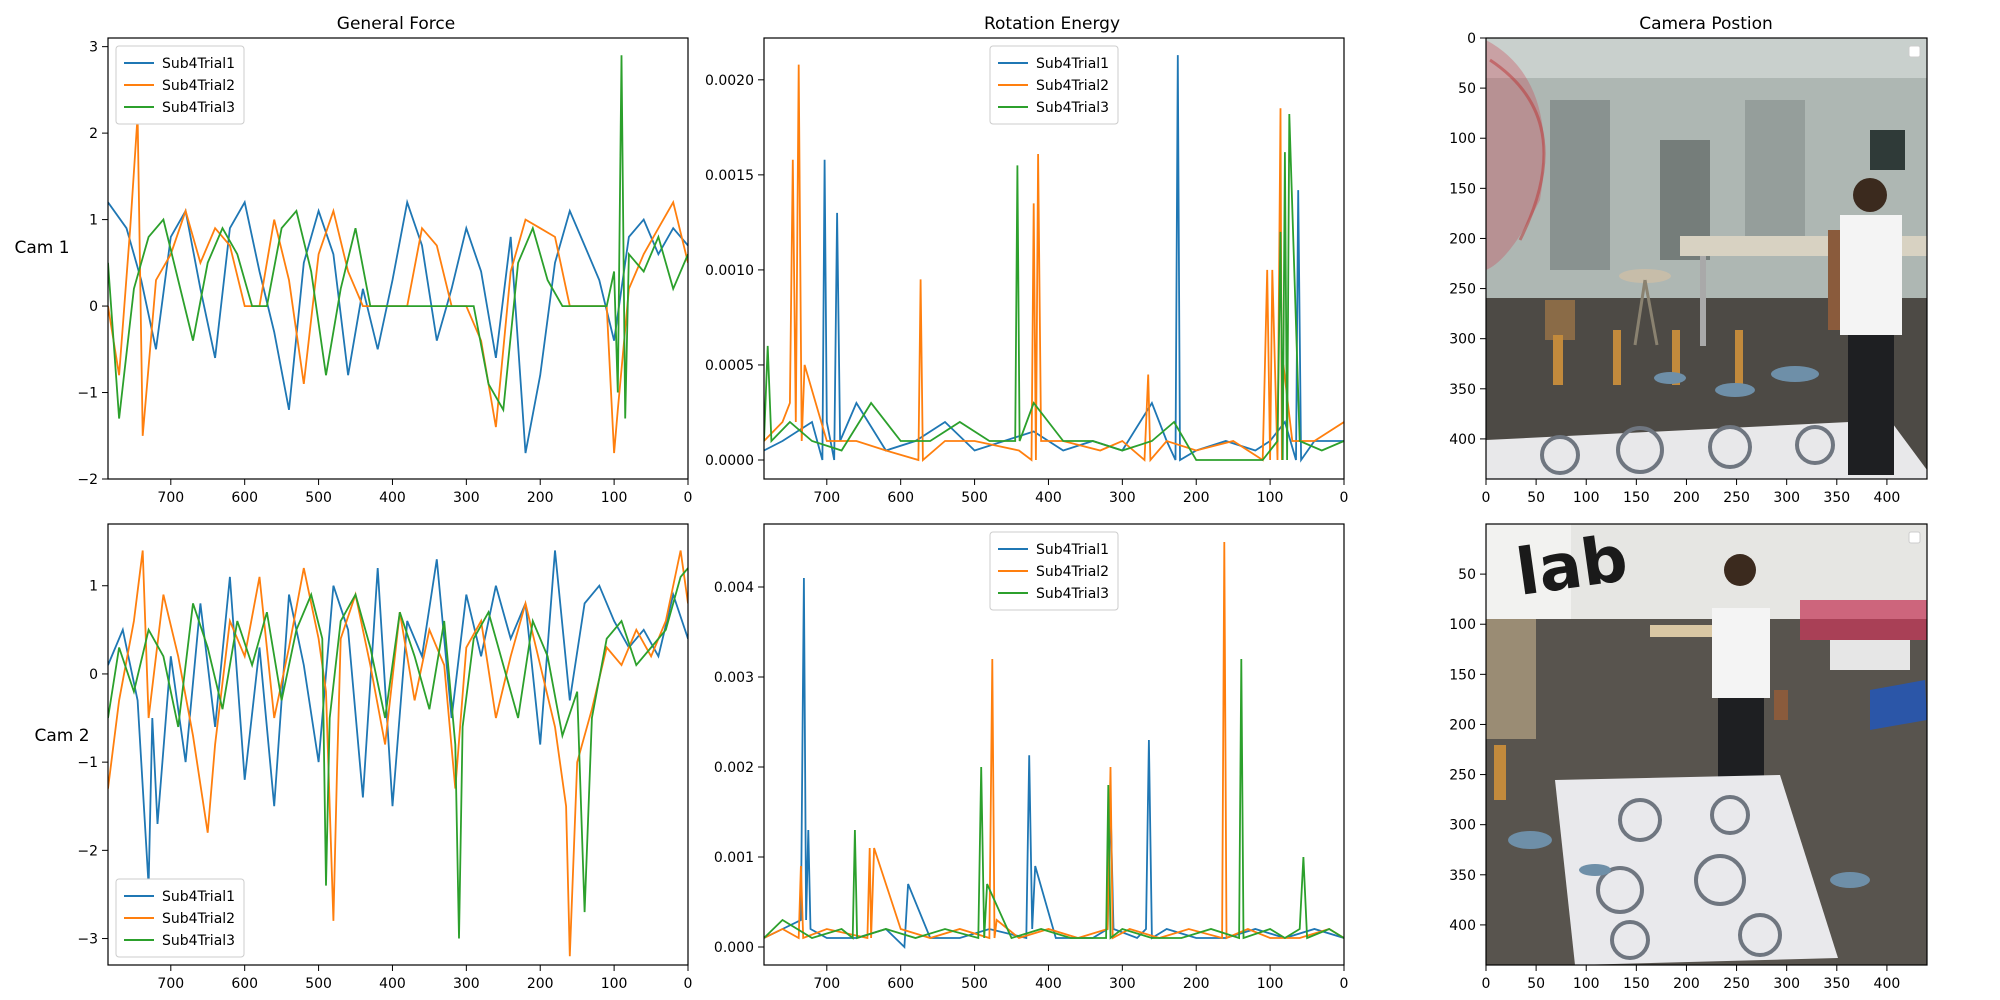  What do you see at coordinates (61, 736) in the screenshot?
I see `row-label-cam-2: Cam 2` at bounding box center [61, 736].